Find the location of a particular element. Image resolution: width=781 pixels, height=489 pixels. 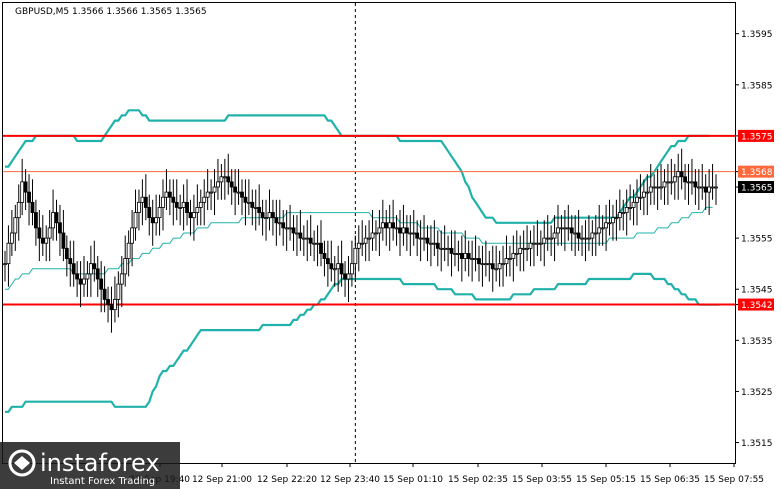

logo-circle-icon is located at coordinates (22, 463).